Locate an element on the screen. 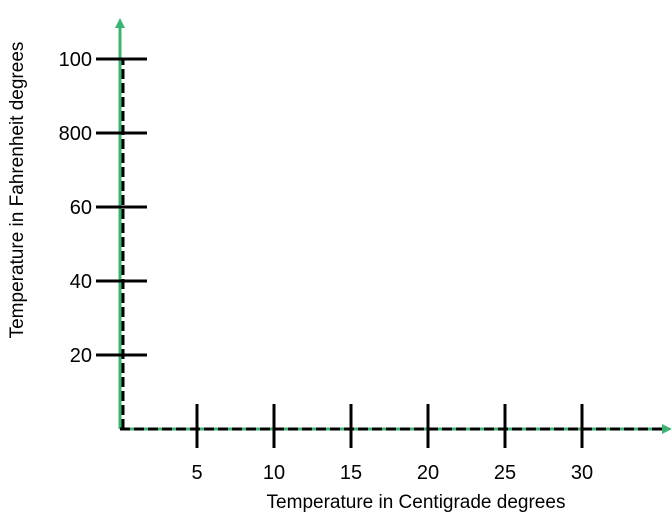 The width and height of the screenshot is (671, 516). y-tick-label: 20 is located at coordinates (81, 356).